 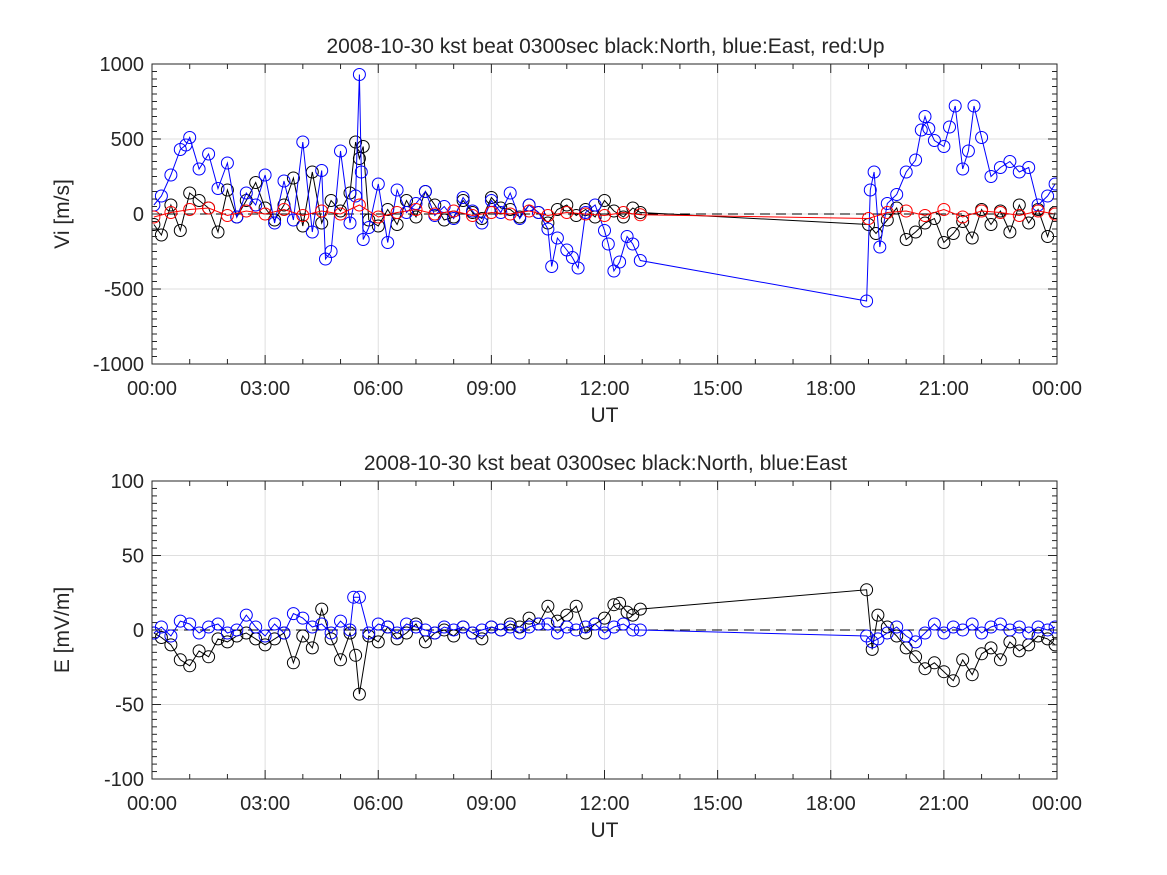 What do you see at coordinates (718, 389) in the screenshot?
I see `panel1-x-tick-label: 15:00` at bounding box center [718, 389].